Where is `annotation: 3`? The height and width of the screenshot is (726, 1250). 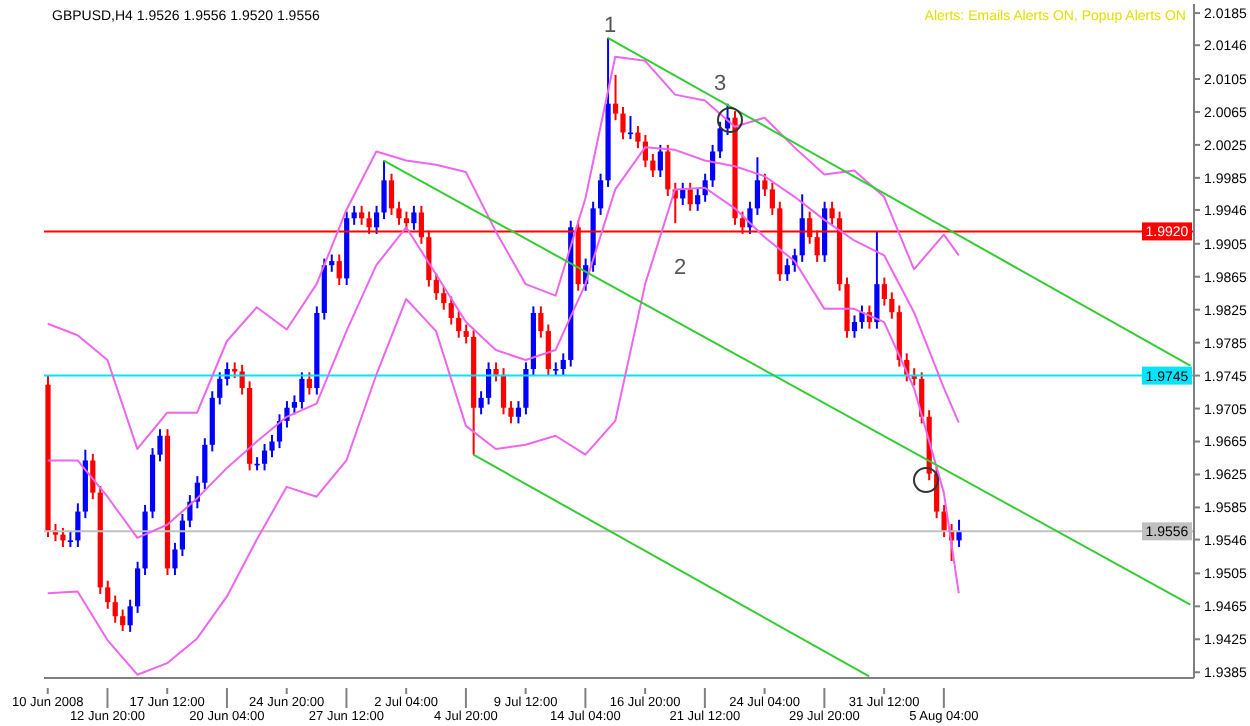
annotation: 3 is located at coordinates (720, 84).